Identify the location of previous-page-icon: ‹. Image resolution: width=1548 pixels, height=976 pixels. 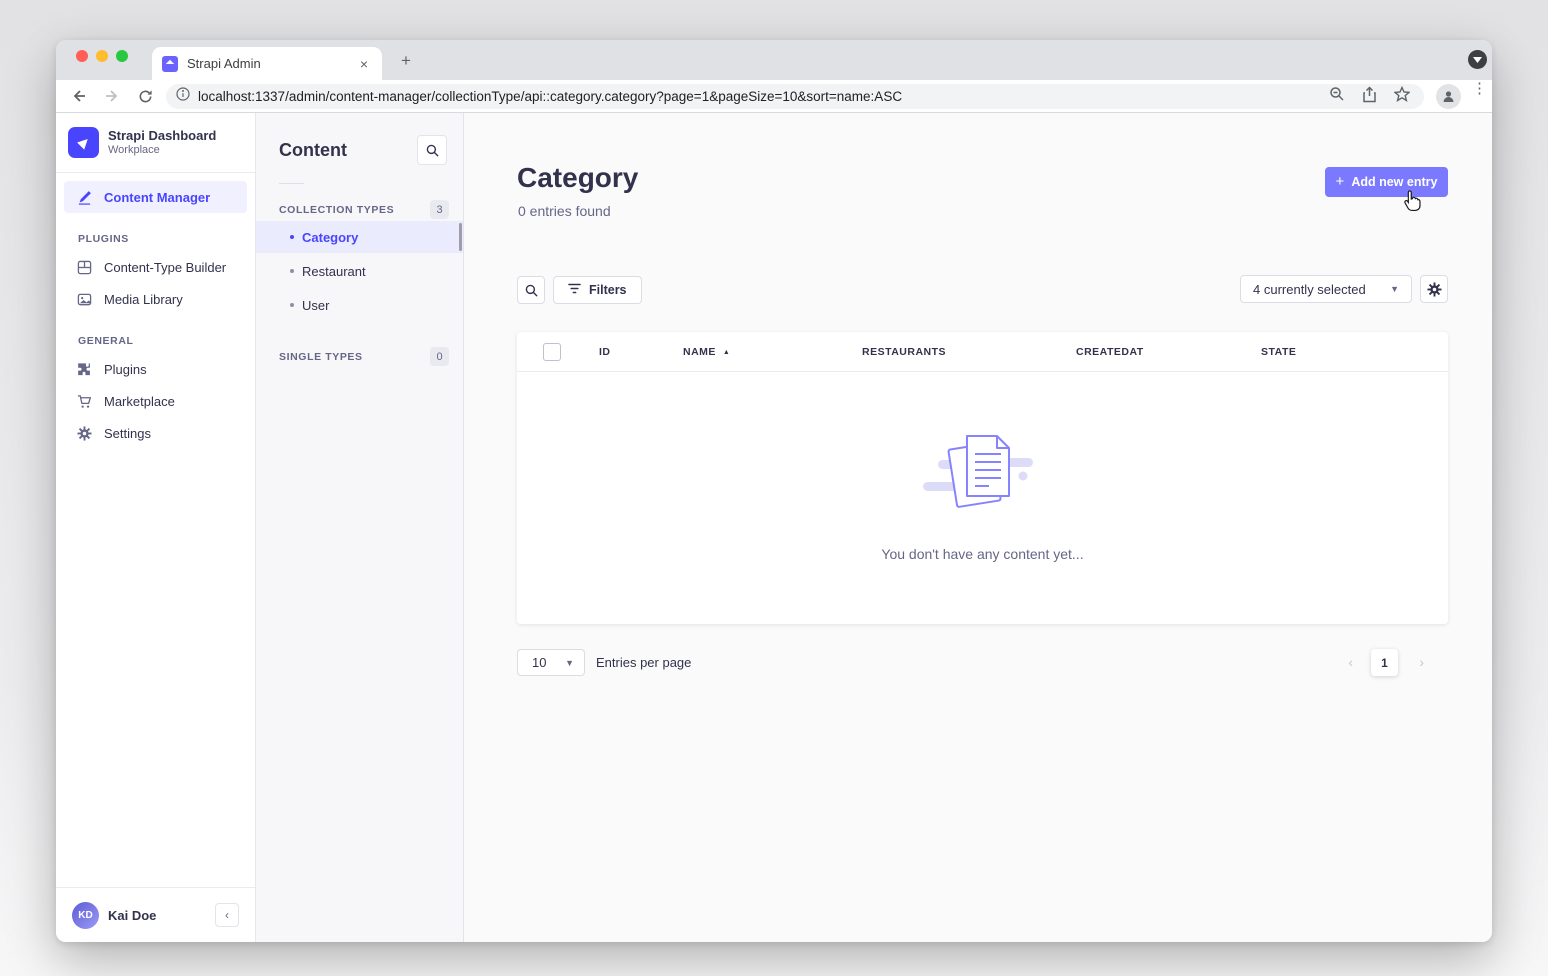
(1350, 662).